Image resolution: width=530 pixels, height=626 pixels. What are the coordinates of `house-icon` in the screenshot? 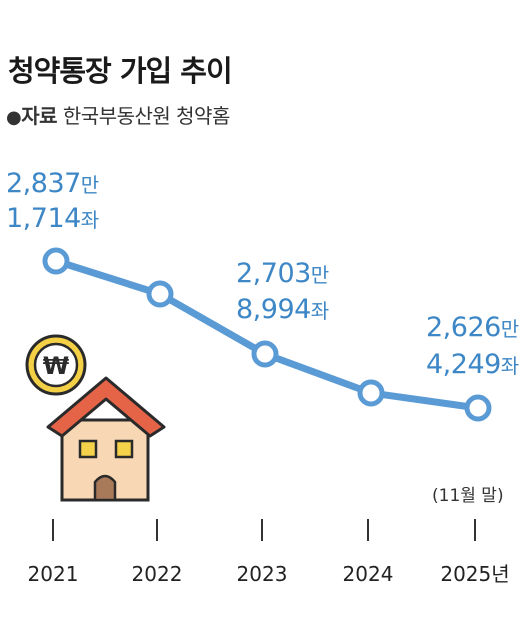 It's located at (106, 439).